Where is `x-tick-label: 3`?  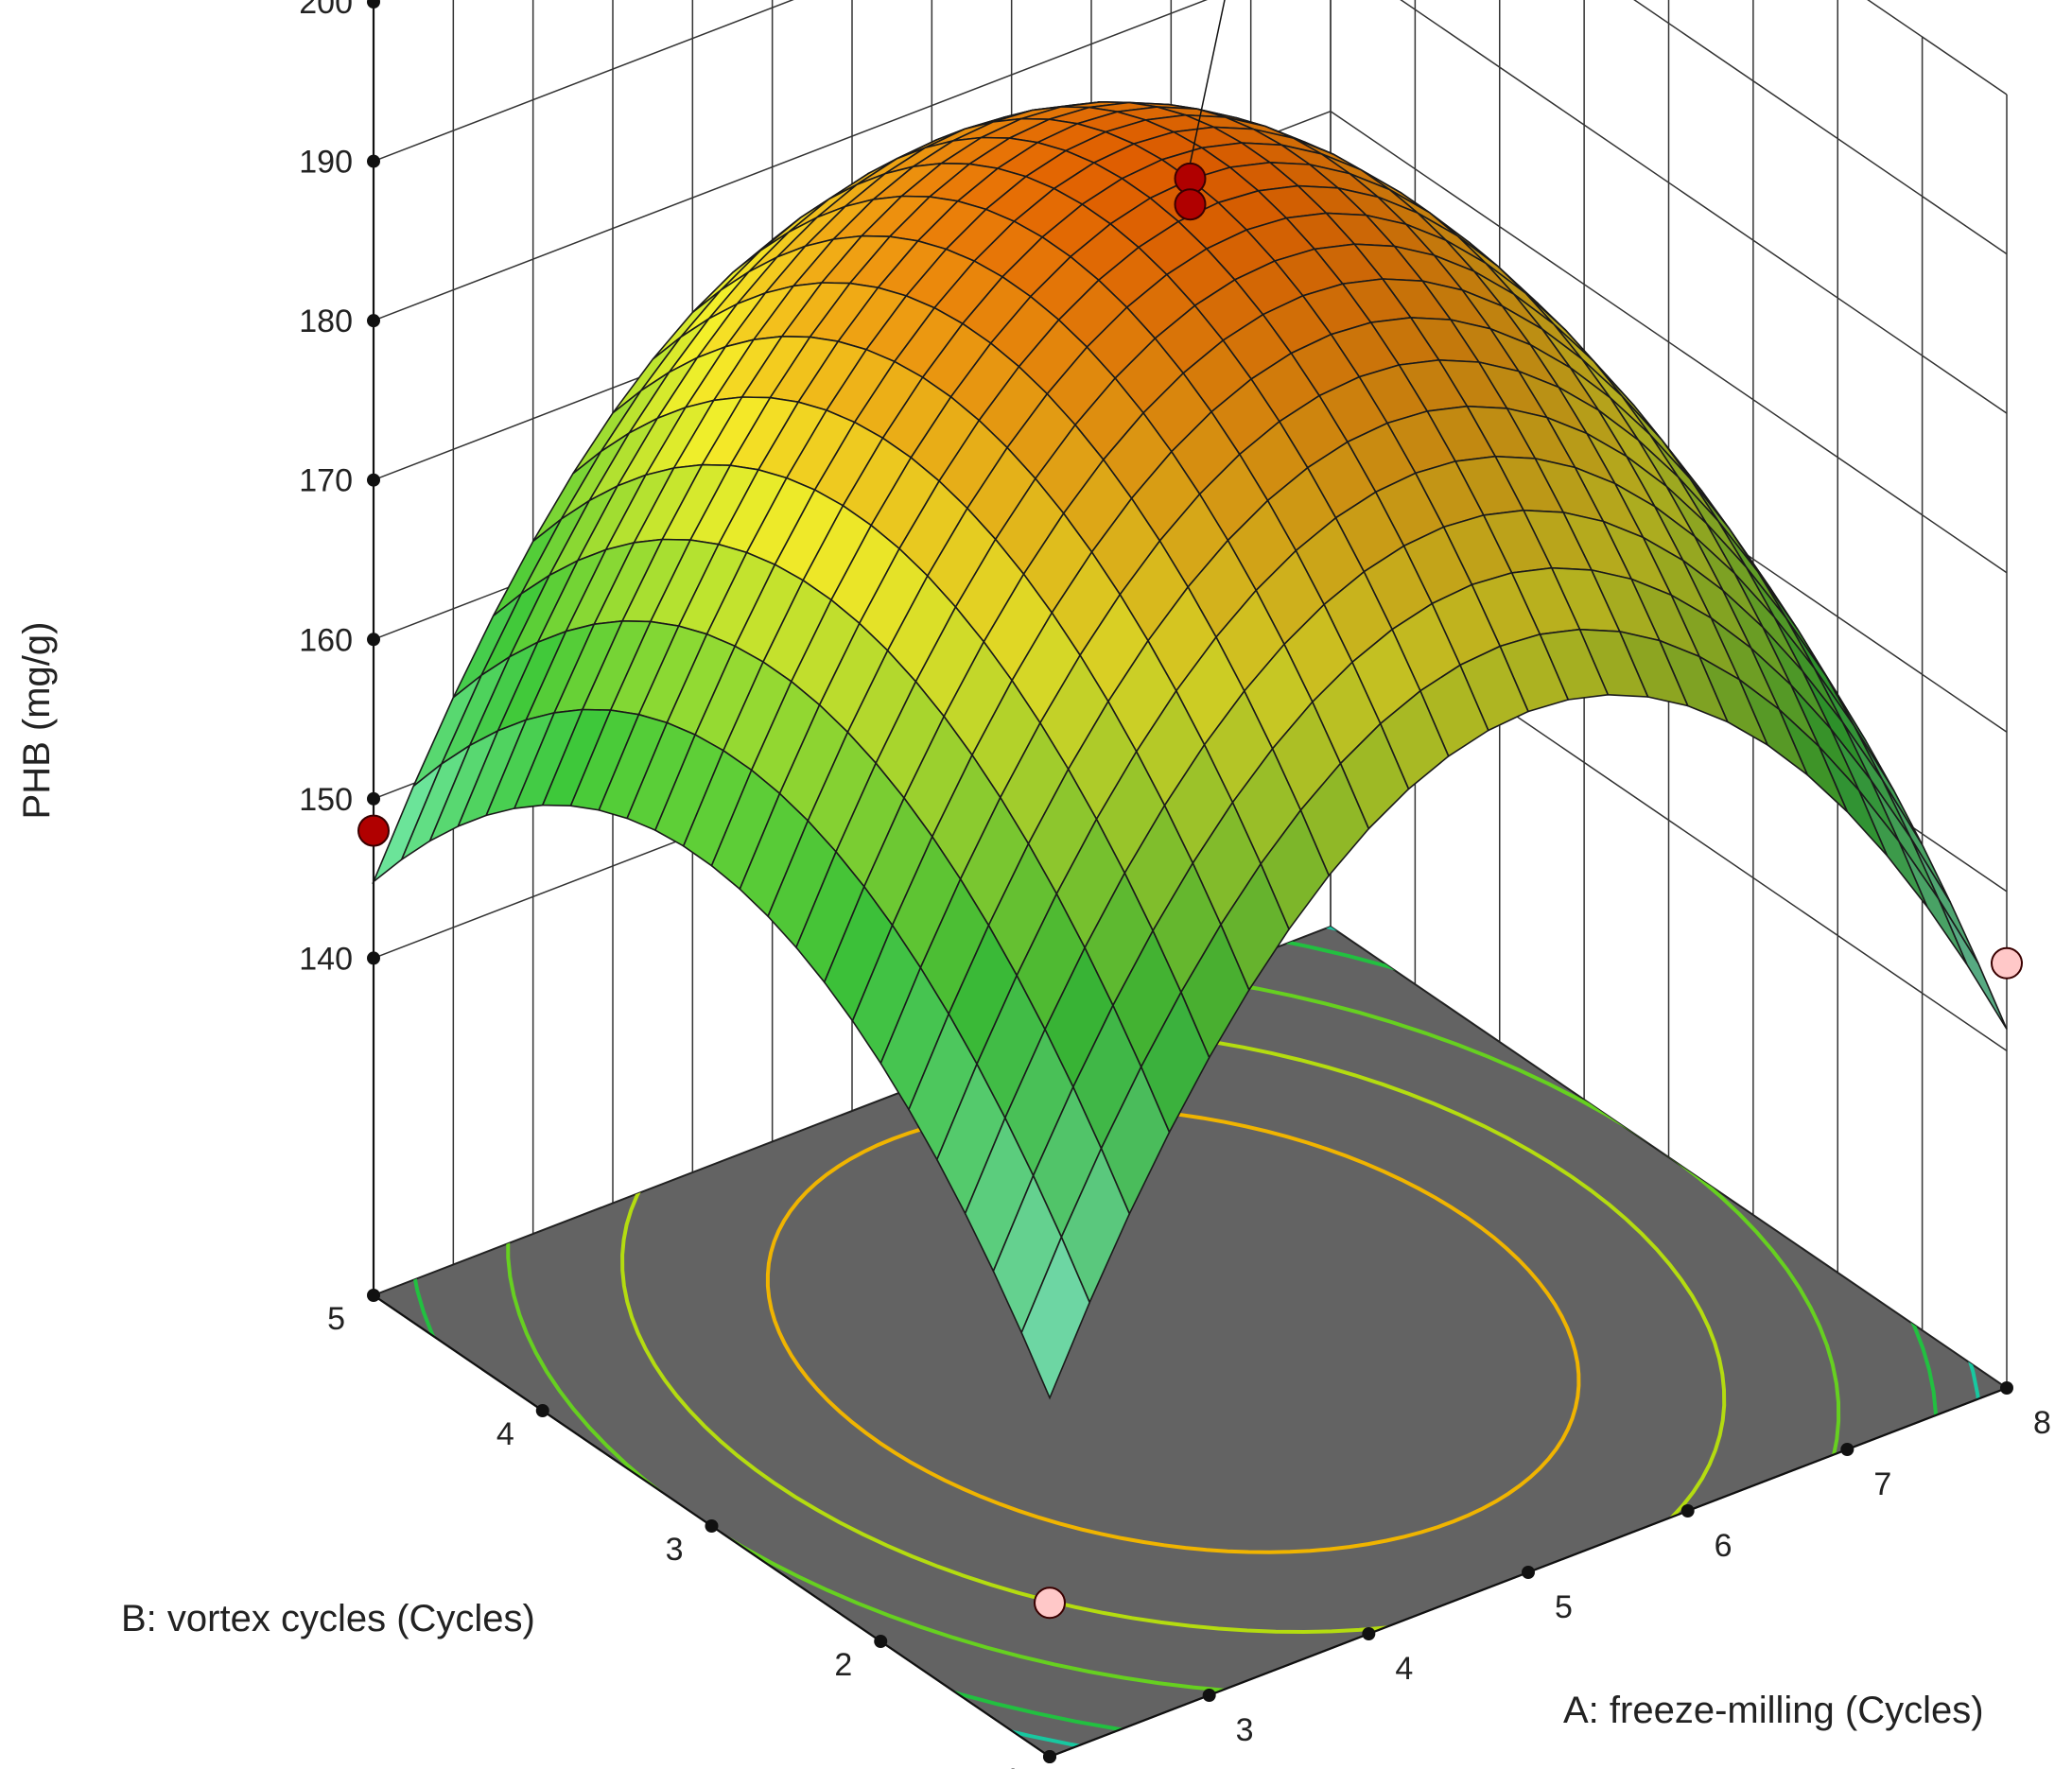
x-tick-label: 3 is located at coordinates (1245, 1730).